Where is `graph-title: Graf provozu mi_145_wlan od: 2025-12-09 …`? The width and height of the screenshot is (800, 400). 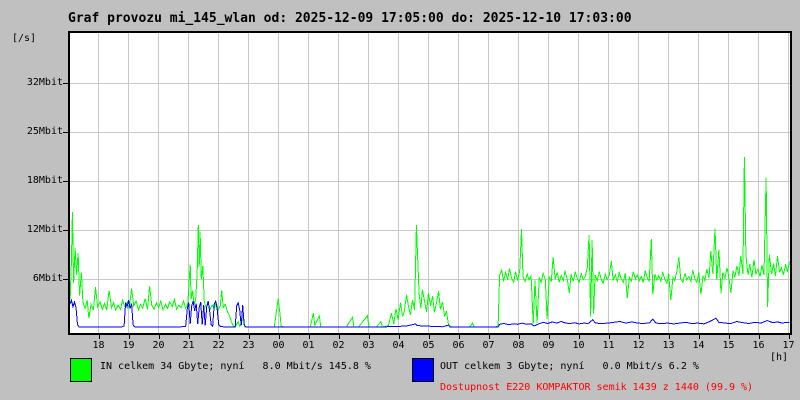 graph-title: Graf provozu mi_145_wlan od: 2025-12-09 … is located at coordinates (350, 18).